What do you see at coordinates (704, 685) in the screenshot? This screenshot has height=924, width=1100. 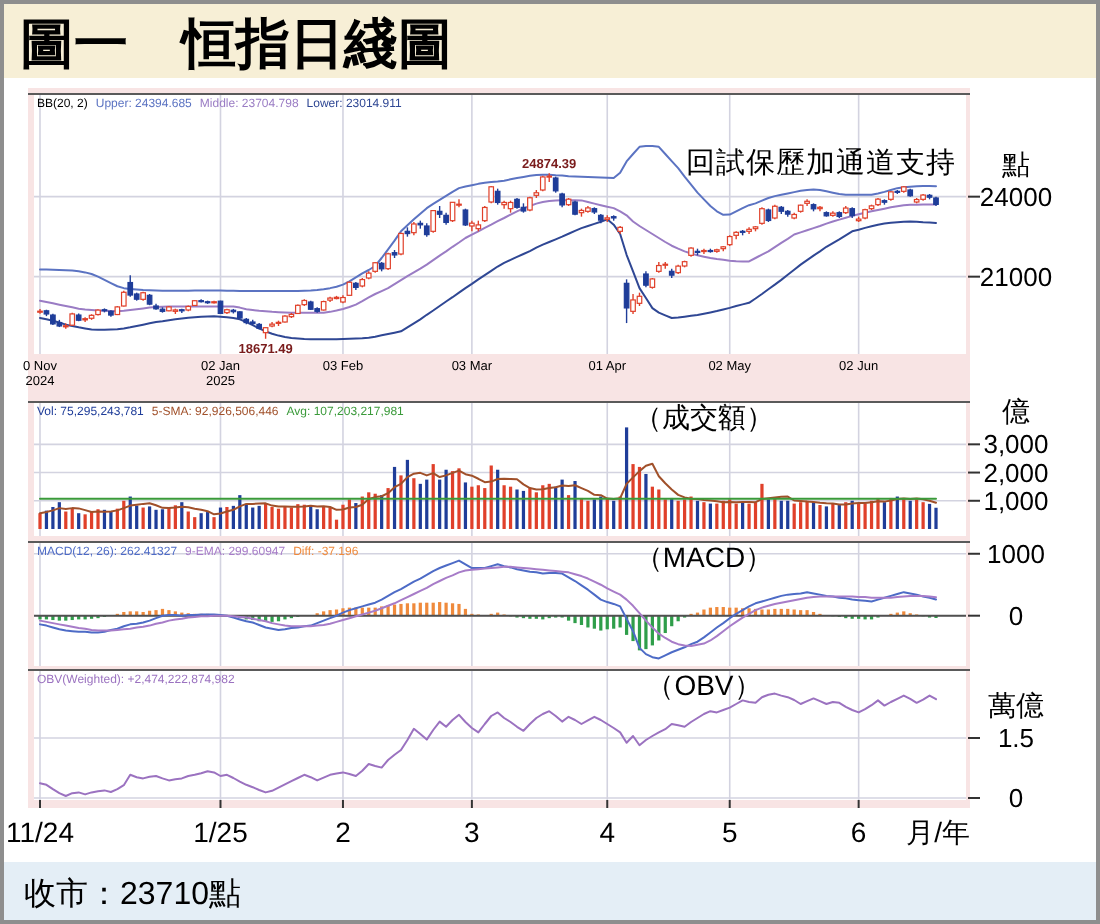 I see `chart-title: （OBV）` at bounding box center [704, 685].